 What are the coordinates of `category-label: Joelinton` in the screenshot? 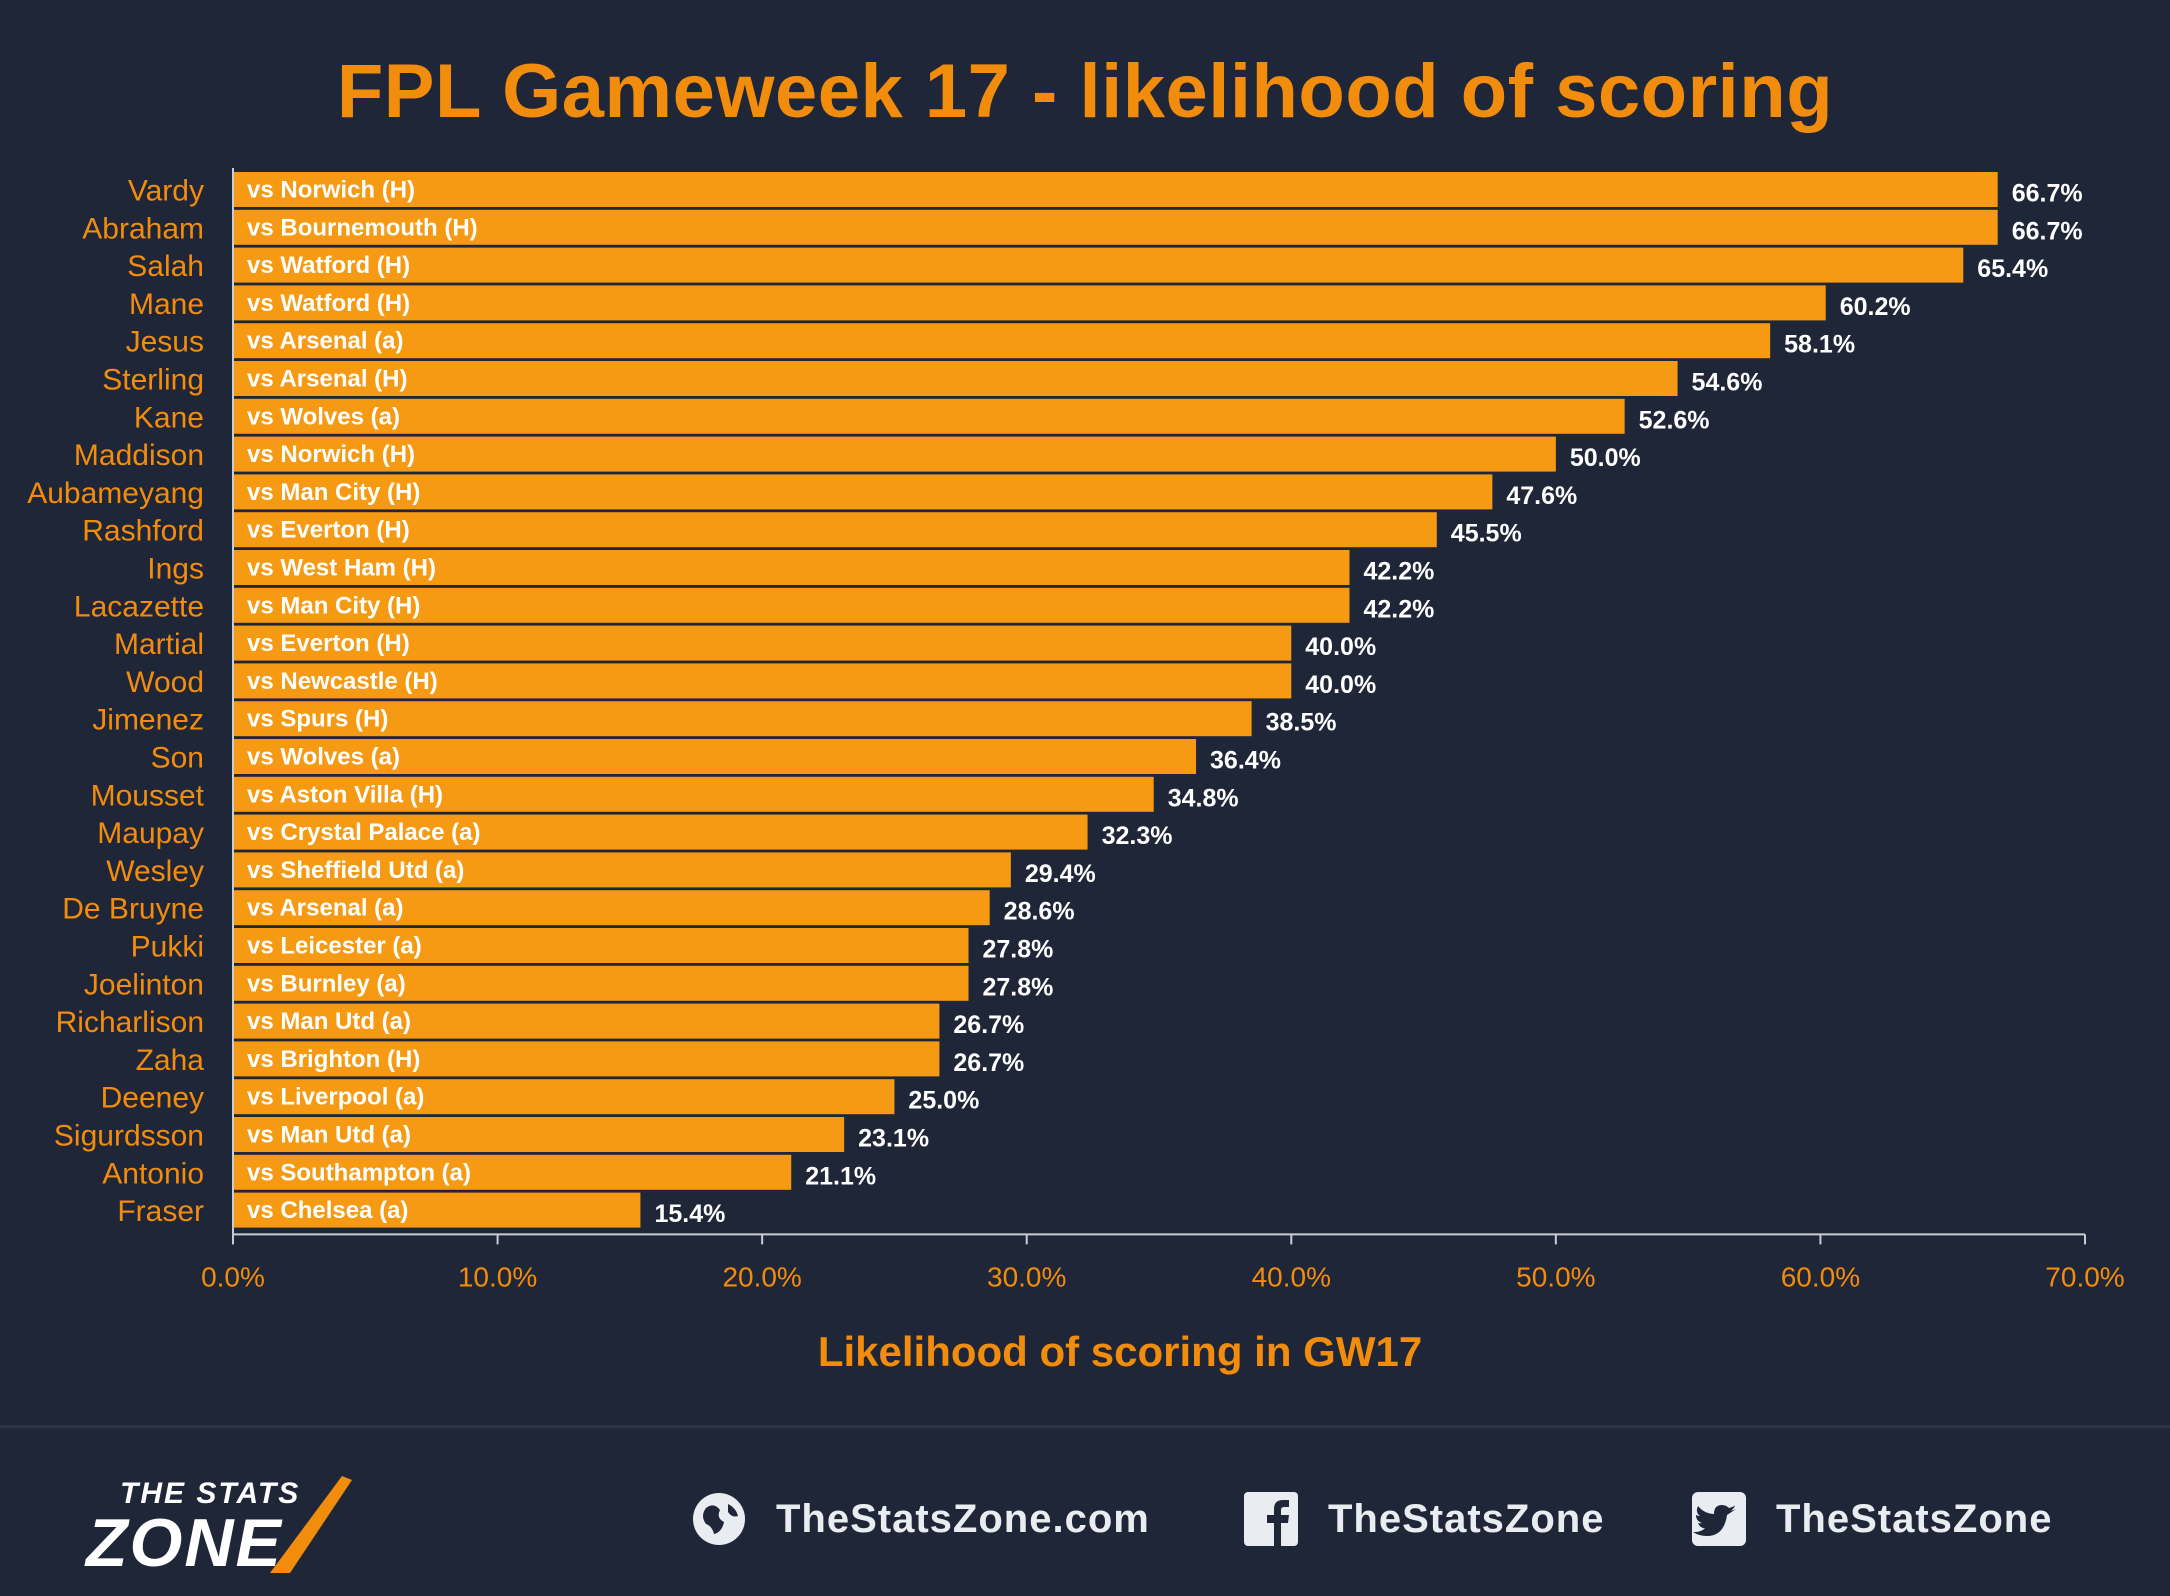 It's located at (144, 984).